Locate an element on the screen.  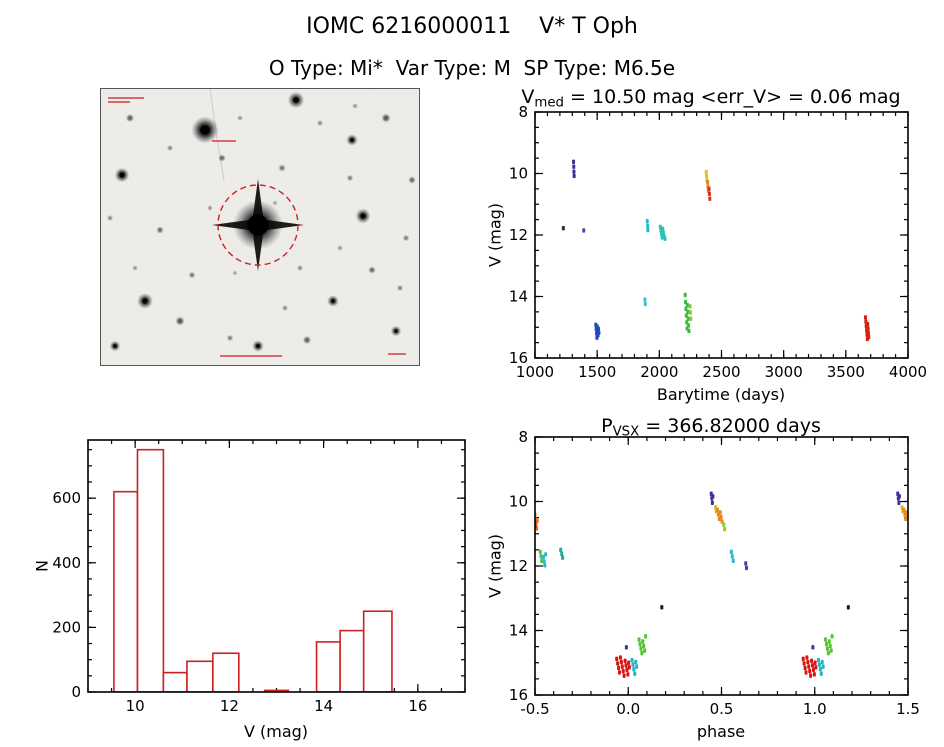
svg-text: 200 is located at coordinates (66, 627).